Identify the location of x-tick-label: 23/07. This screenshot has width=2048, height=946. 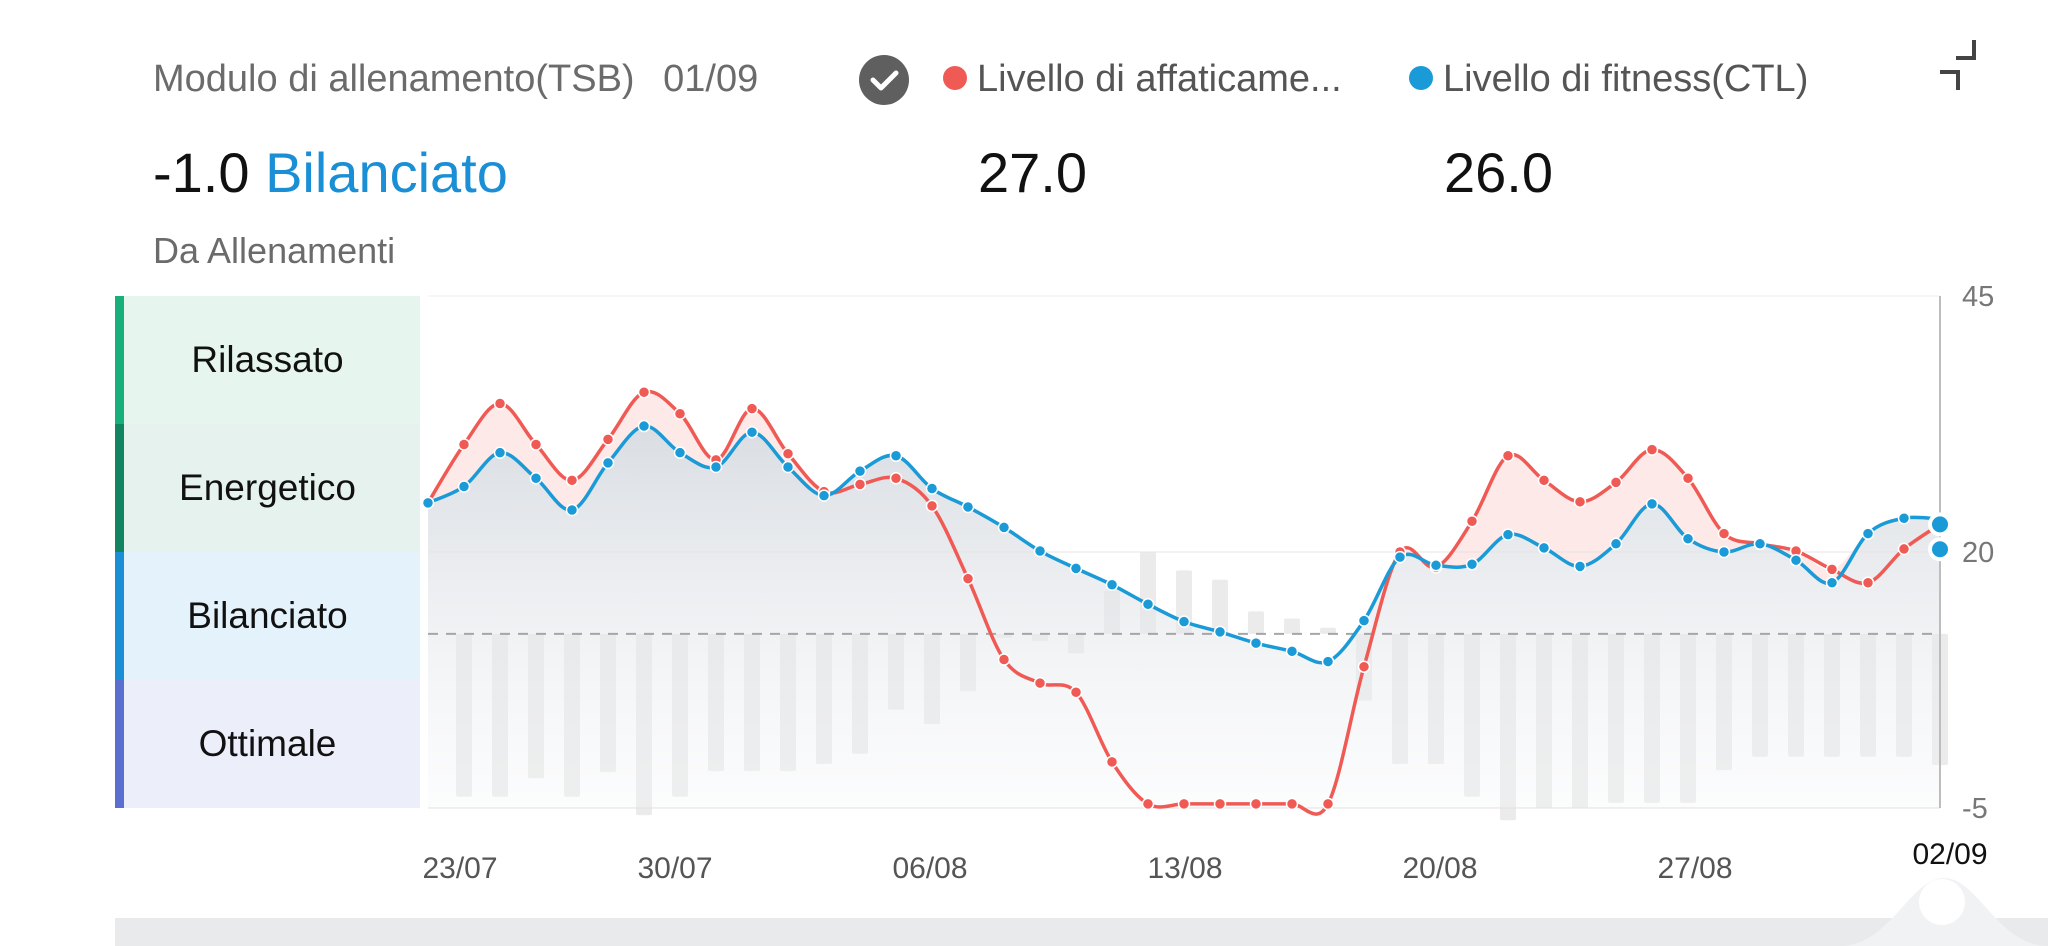
(459, 868).